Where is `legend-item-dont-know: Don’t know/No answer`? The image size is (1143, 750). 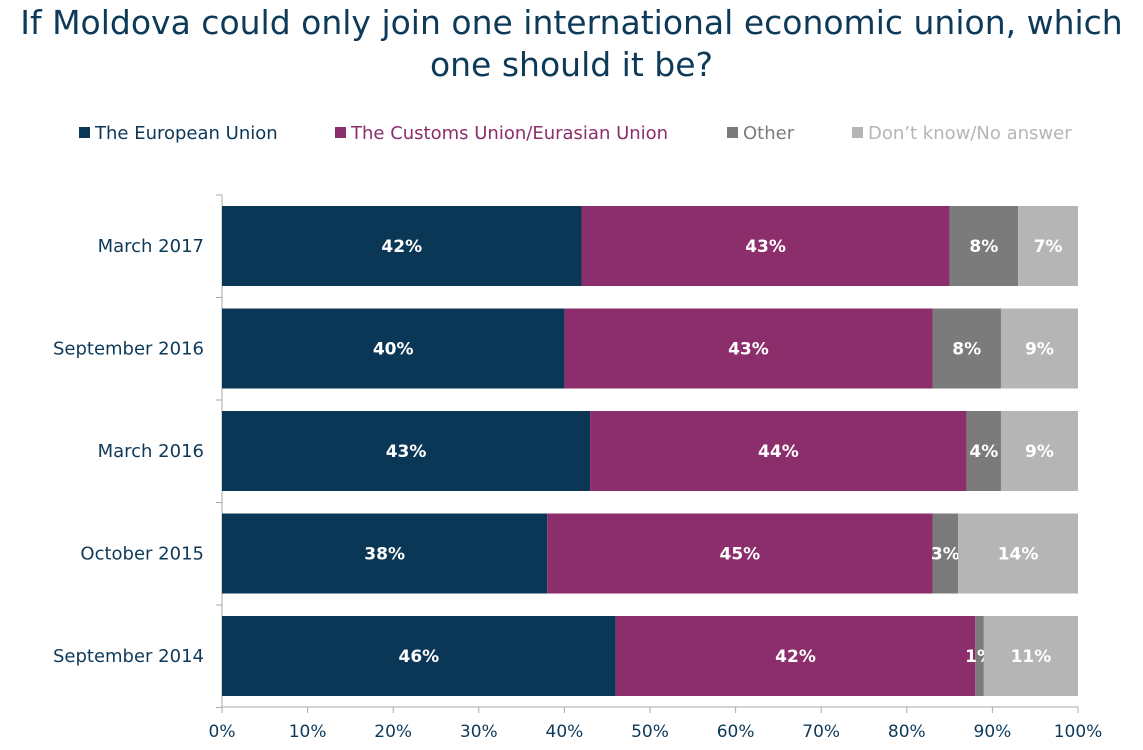 legend-item-dont-know: Don’t know/No answer is located at coordinates (962, 134).